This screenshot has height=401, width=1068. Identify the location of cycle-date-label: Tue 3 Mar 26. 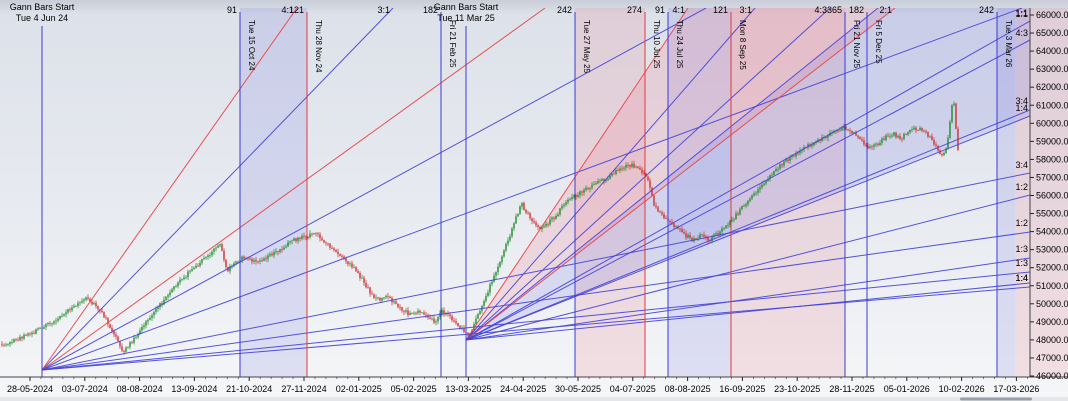
(1008, 44).